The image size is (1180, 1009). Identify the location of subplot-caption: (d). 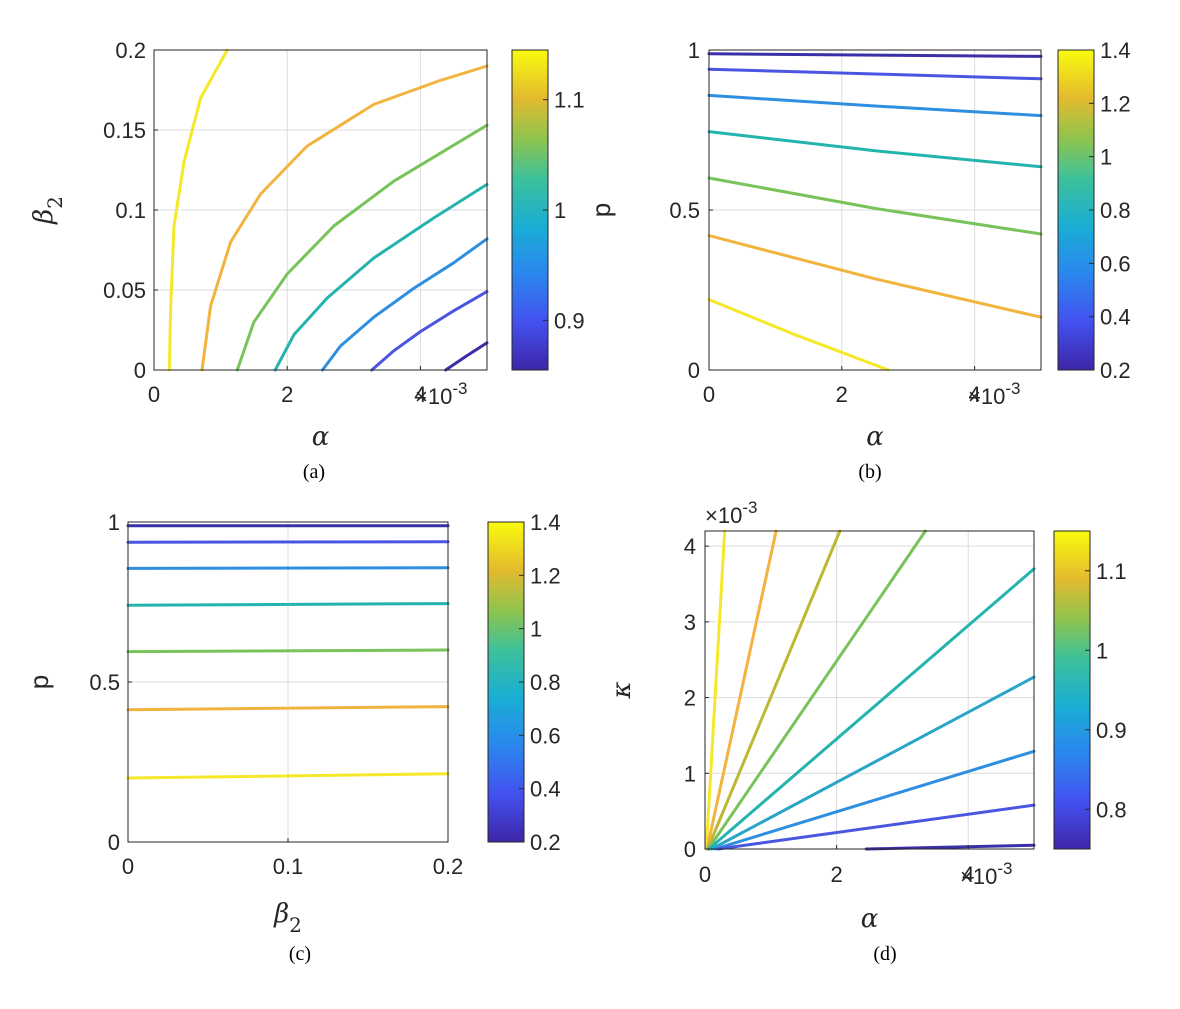
(884, 954).